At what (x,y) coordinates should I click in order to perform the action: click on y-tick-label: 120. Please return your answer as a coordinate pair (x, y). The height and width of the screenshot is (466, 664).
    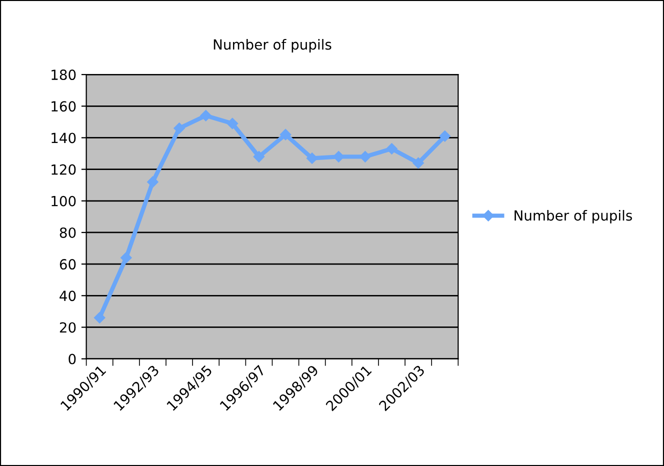
    Looking at the image, I should click on (64, 169).